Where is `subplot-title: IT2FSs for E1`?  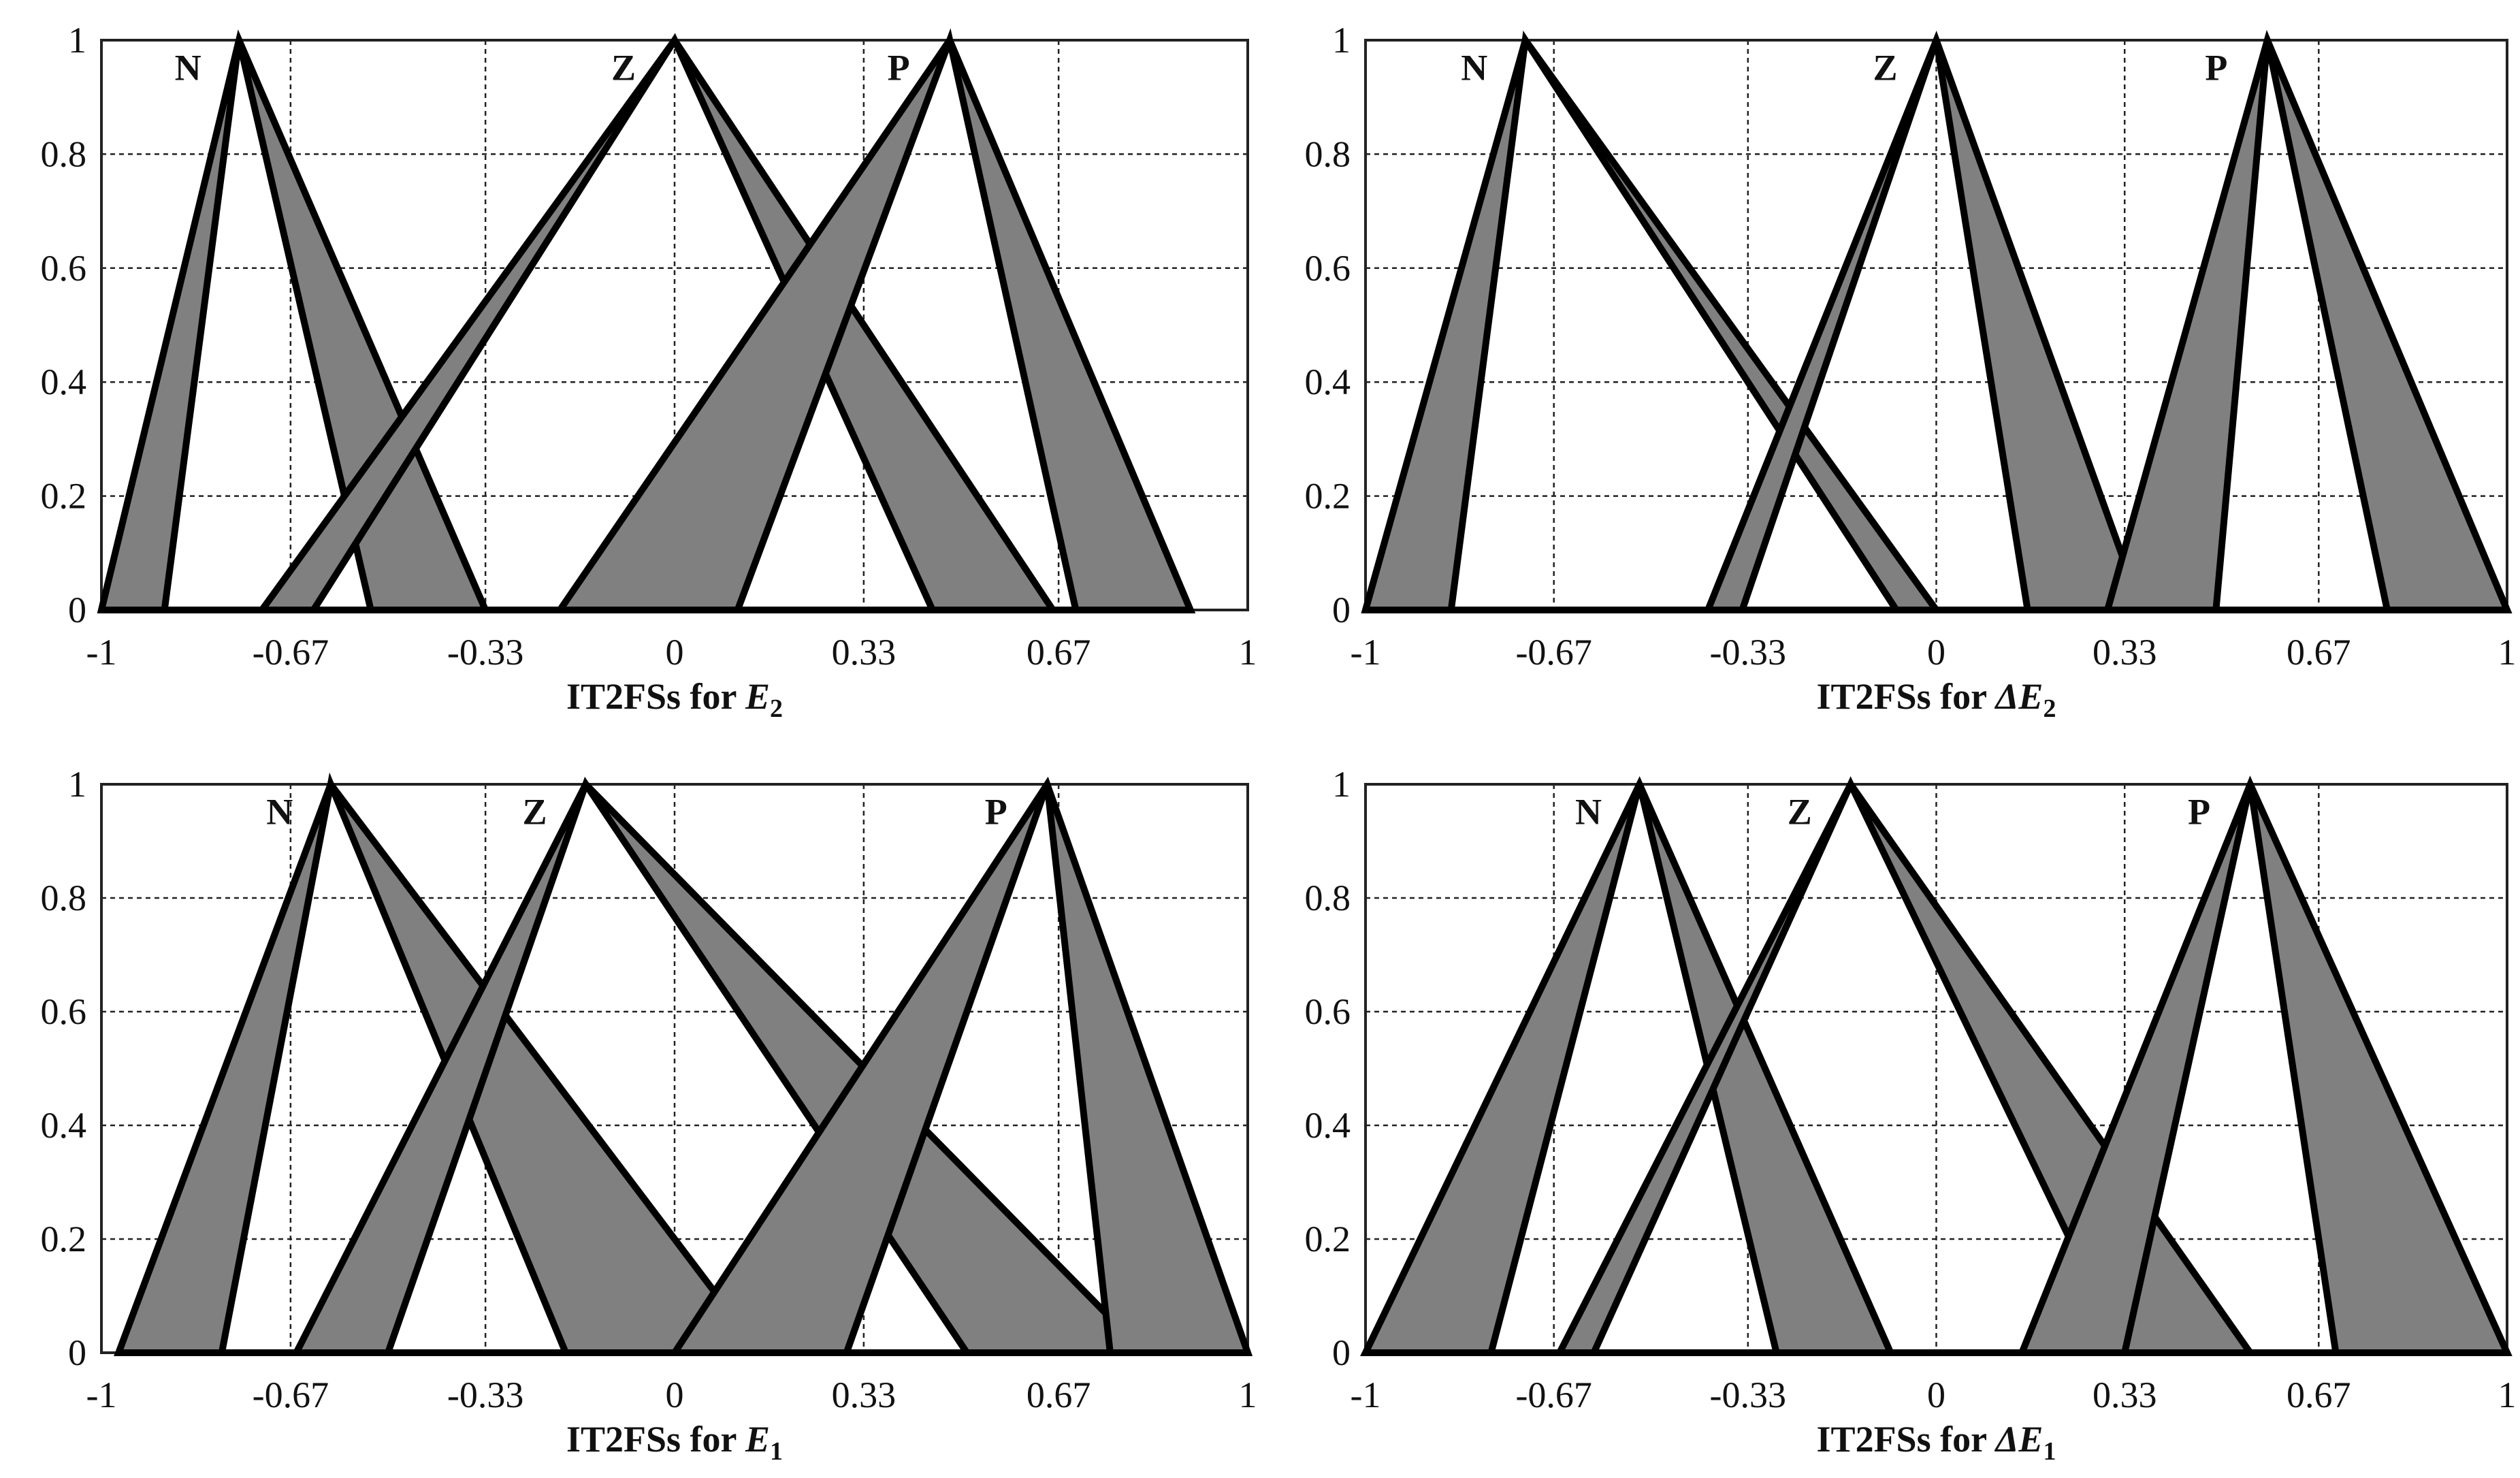 subplot-title: IT2FSs for E1 is located at coordinates (675, 1442).